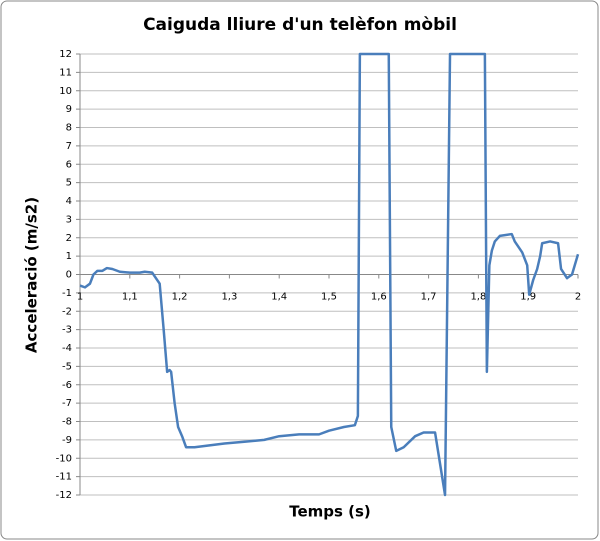  What do you see at coordinates (64, 458) in the screenshot?
I see `y-tick-label: -10` at bounding box center [64, 458].